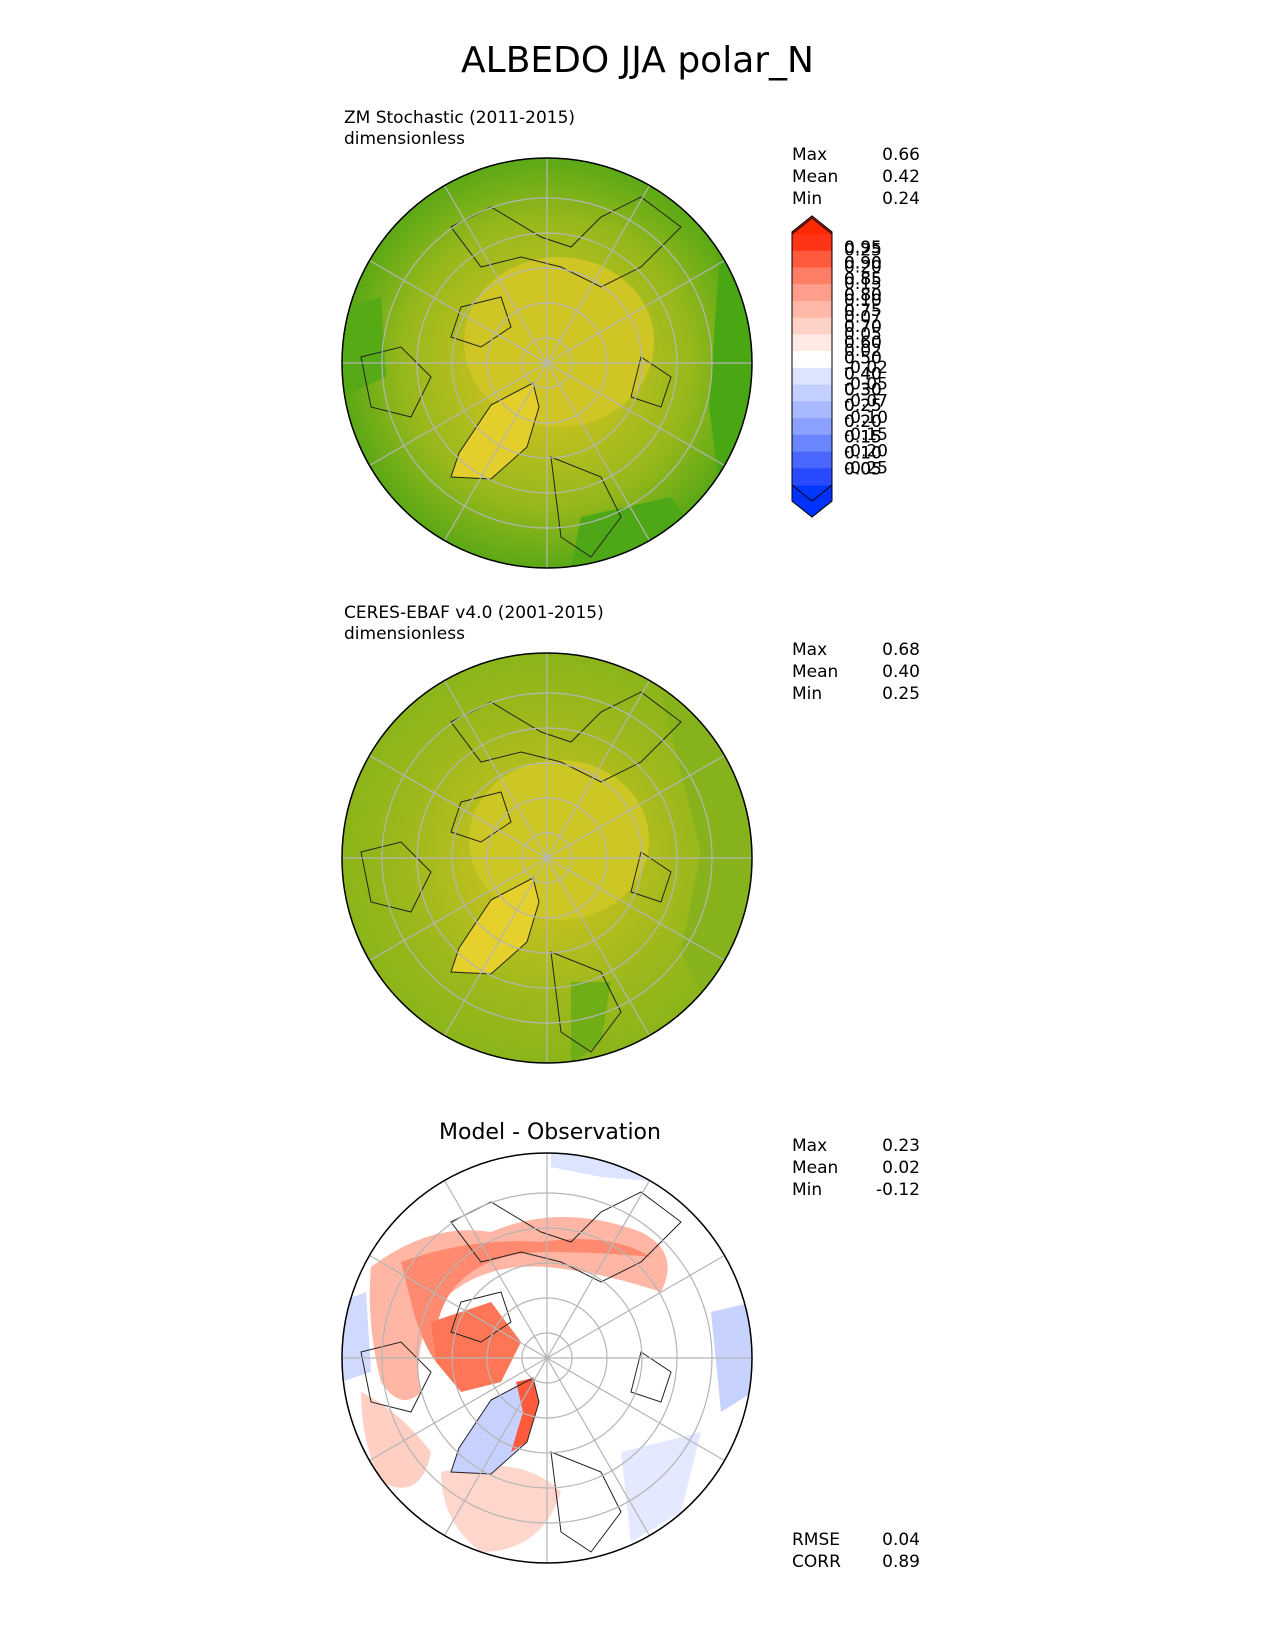 The height and width of the screenshot is (1650, 1275). What do you see at coordinates (856, 650) in the screenshot?
I see `stat-row: Max 0.68` at bounding box center [856, 650].